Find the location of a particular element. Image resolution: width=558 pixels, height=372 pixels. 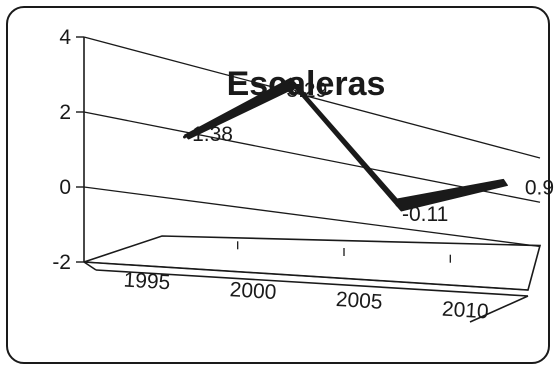

data-label-3: 0.9 is located at coordinates (539, 187).